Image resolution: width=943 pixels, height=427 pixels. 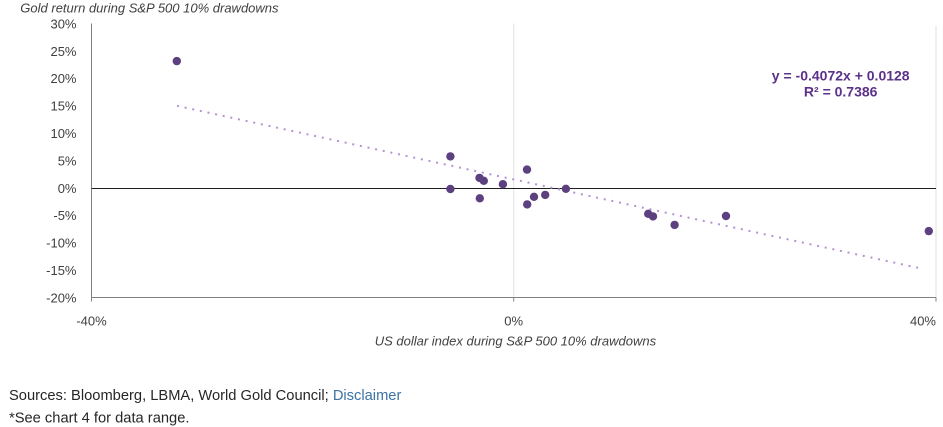 I want to click on svg-text: 25%, so click(x=63, y=51).